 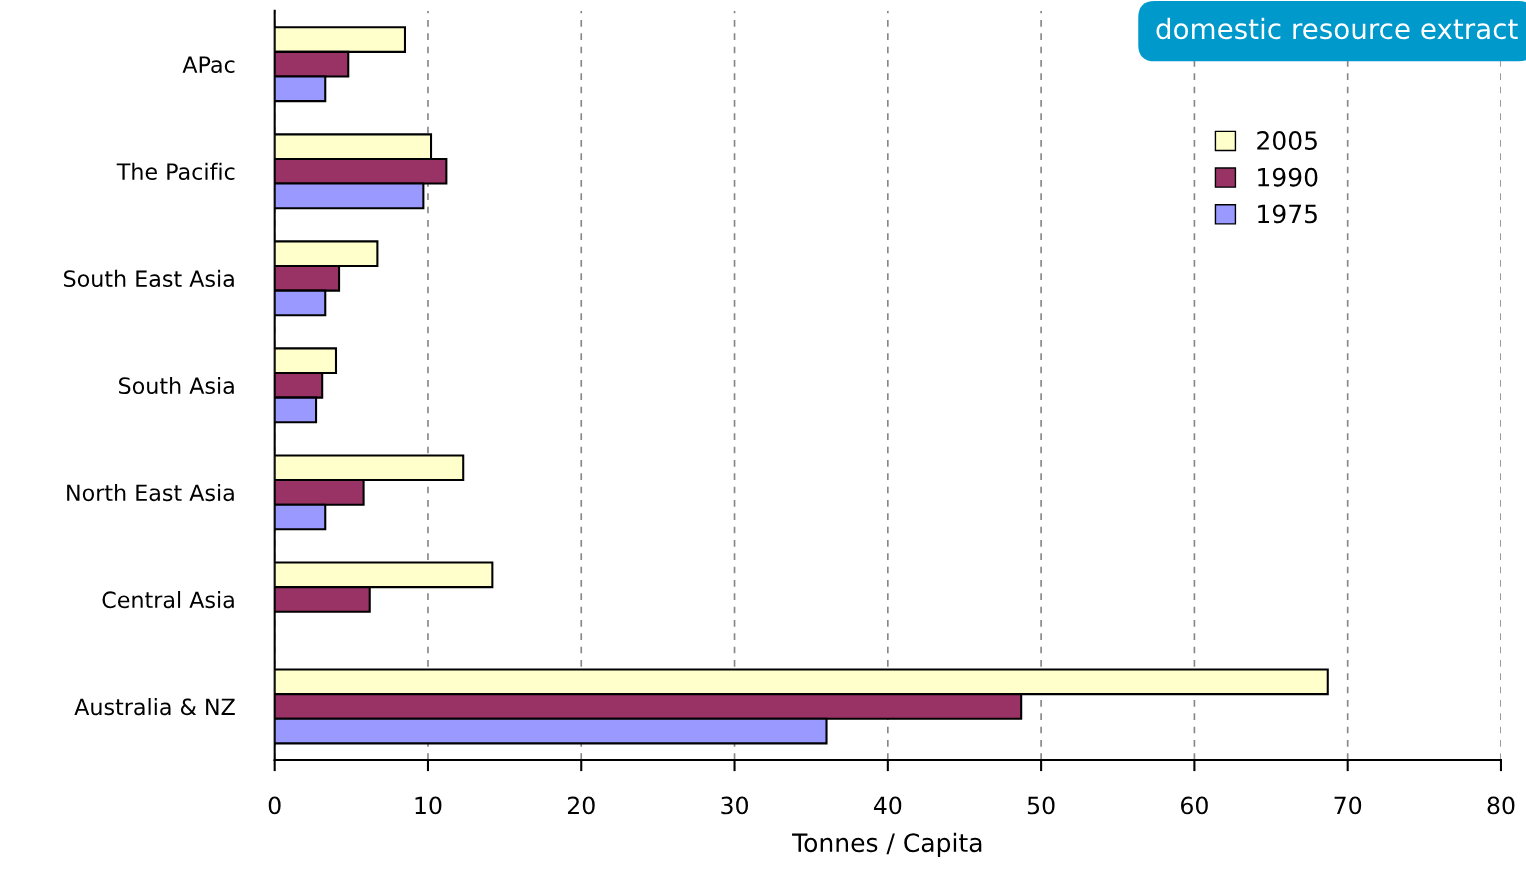 I want to click on x-tick-label: 40, so click(x=887, y=805).